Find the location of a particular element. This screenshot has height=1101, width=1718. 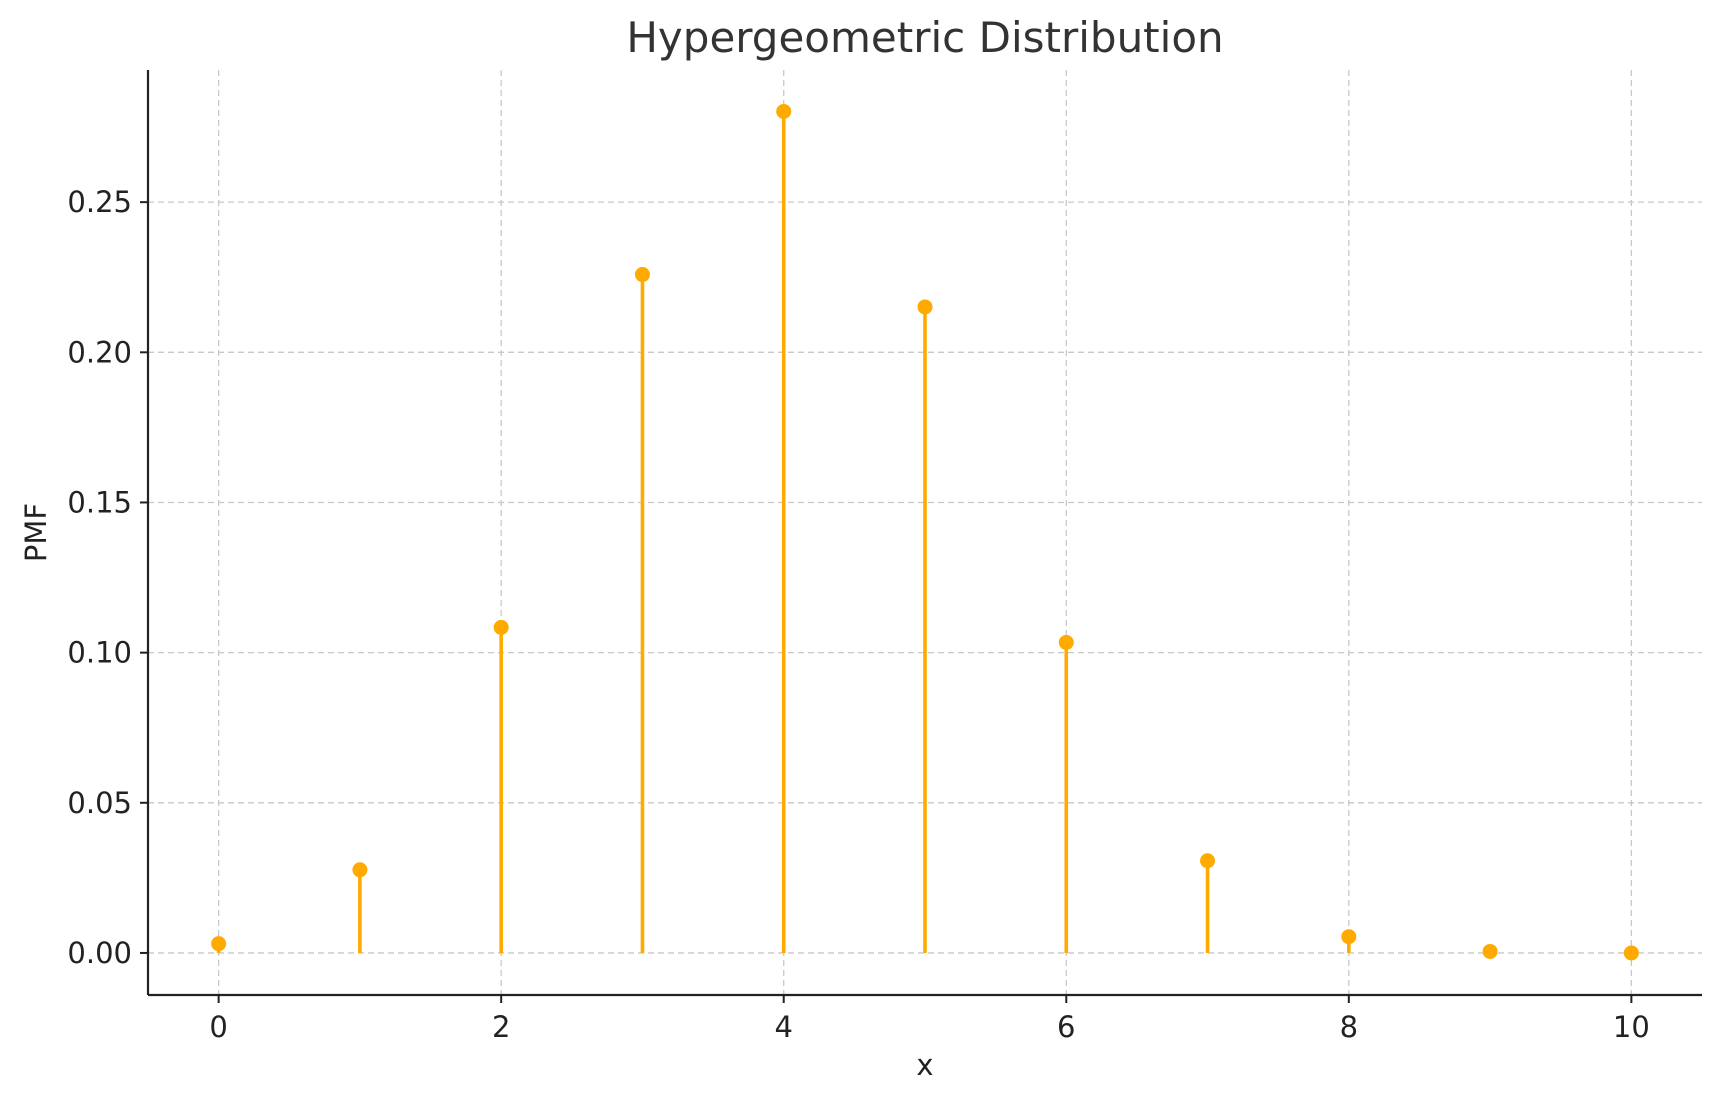

x-tick-label-5: 10 is located at coordinates (1631, 1027).